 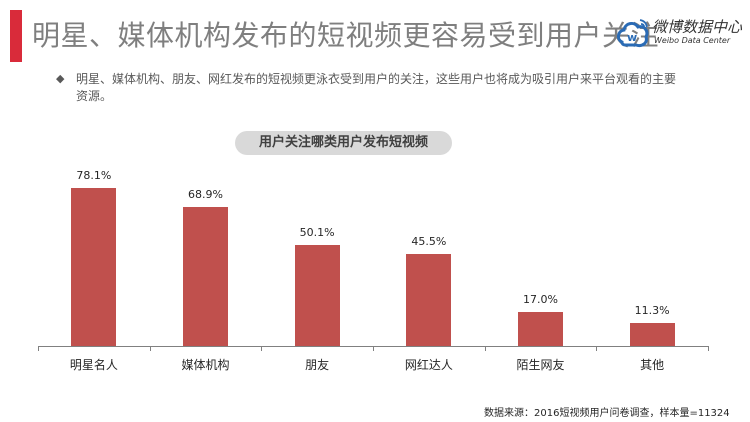 What do you see at coordinates (652, 365) in the screenshot?
I see `category-label: 其他` at bounding box center [652, 365].